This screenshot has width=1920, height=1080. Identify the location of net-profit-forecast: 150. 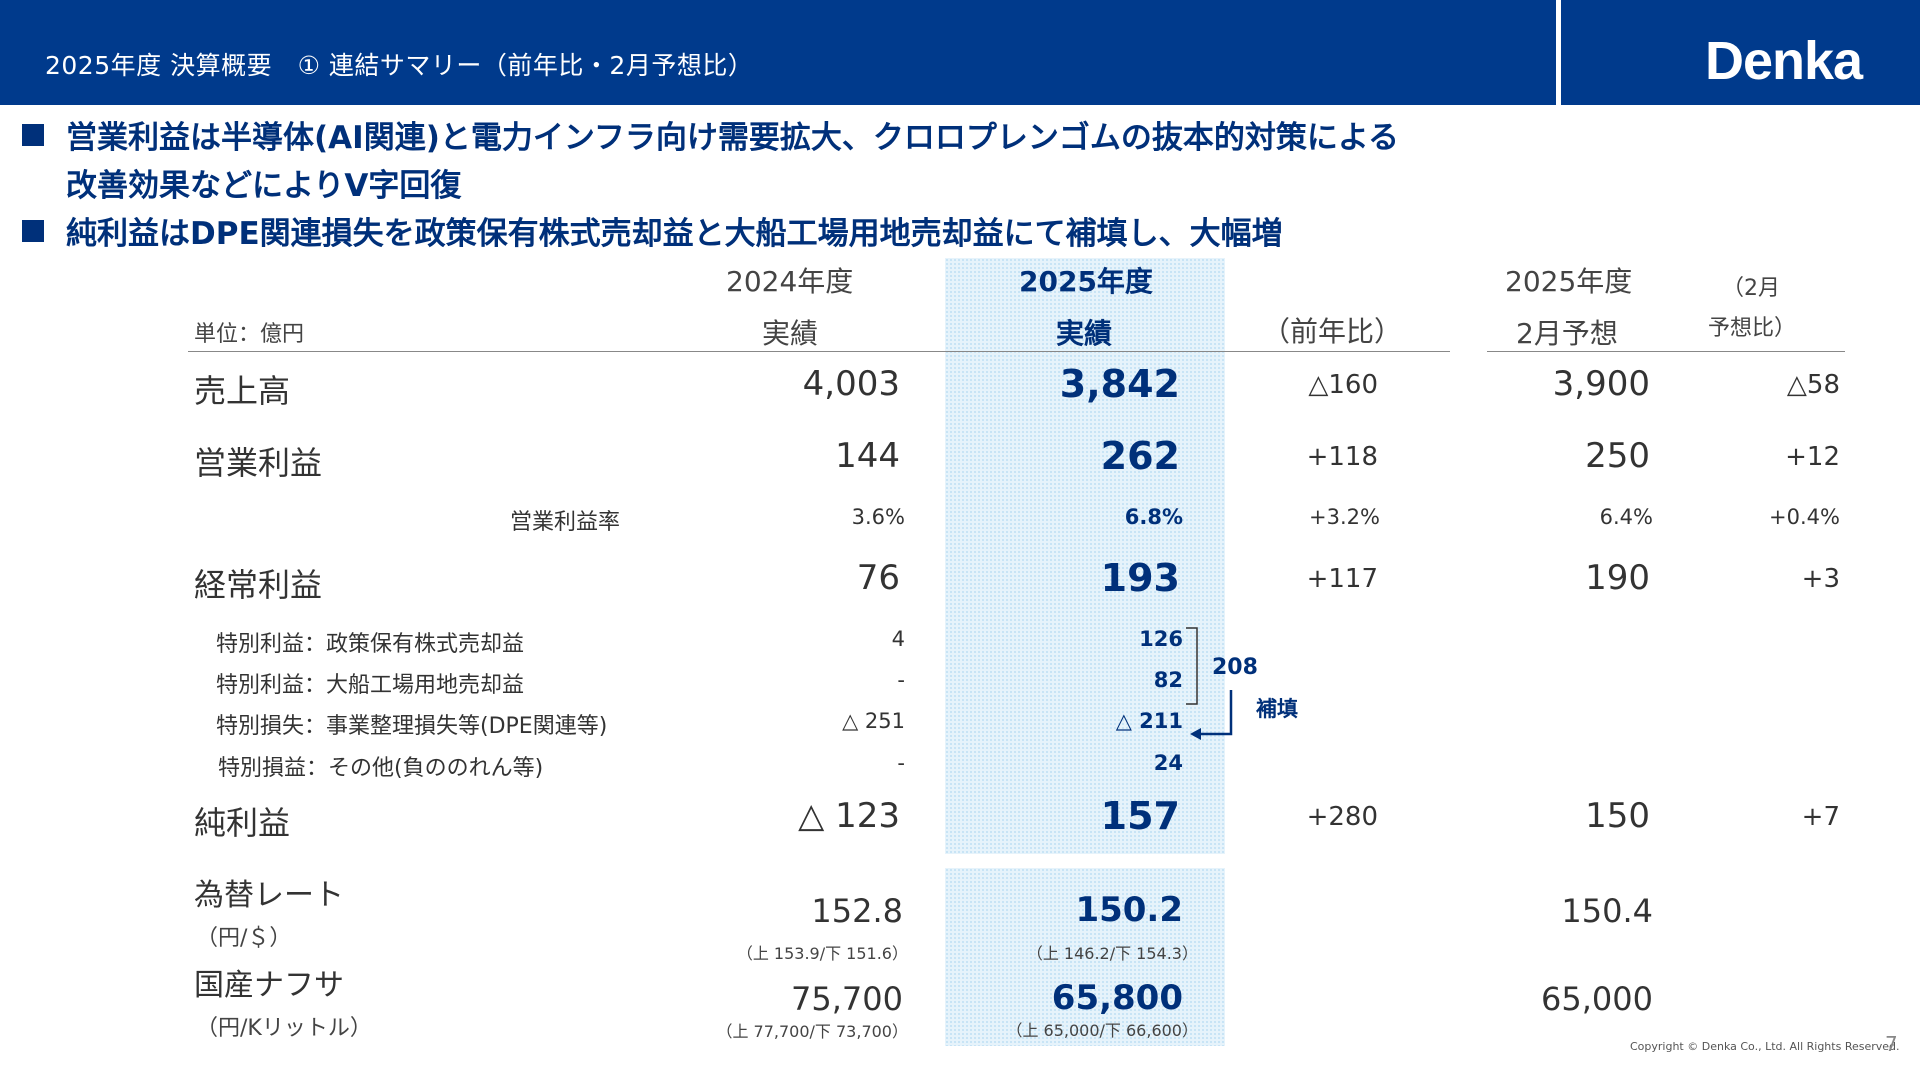
(1617, 816).